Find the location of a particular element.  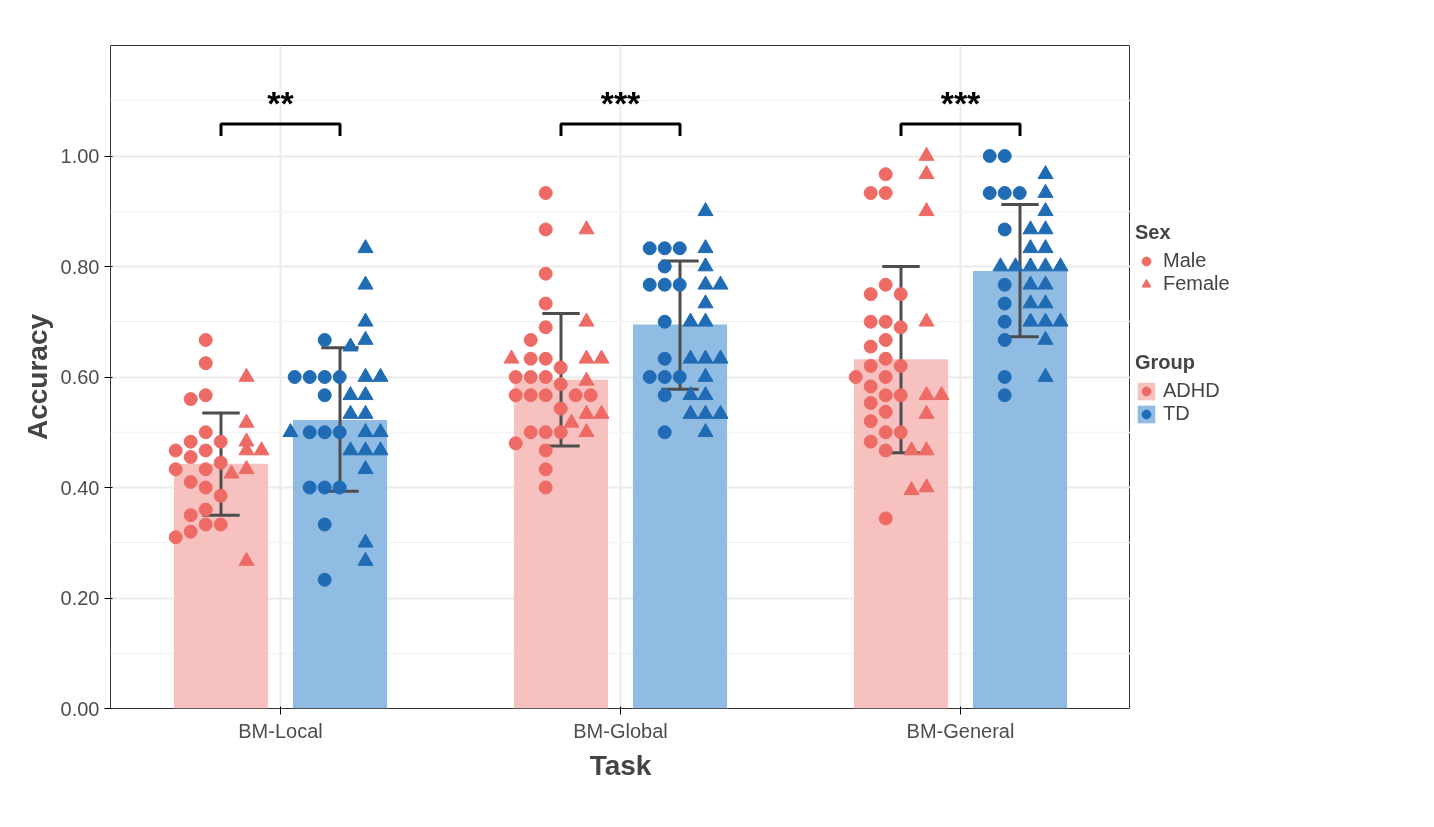

y-tick-label: 0.40 is located at coordinates (80, 487).